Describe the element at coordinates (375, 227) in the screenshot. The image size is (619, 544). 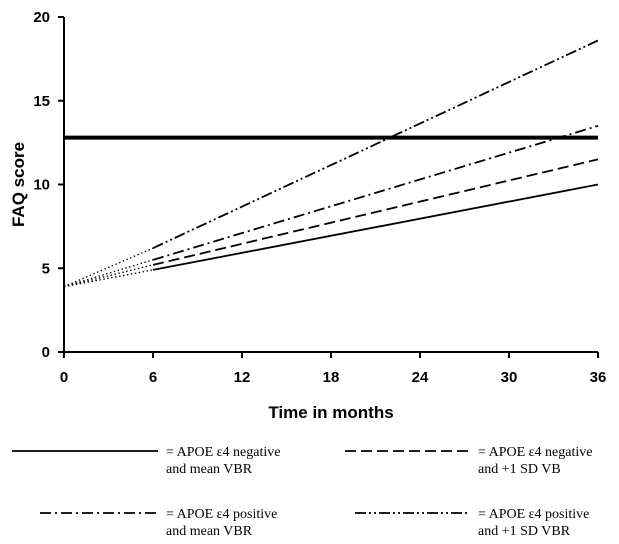
I see `series-1-line` at that location.